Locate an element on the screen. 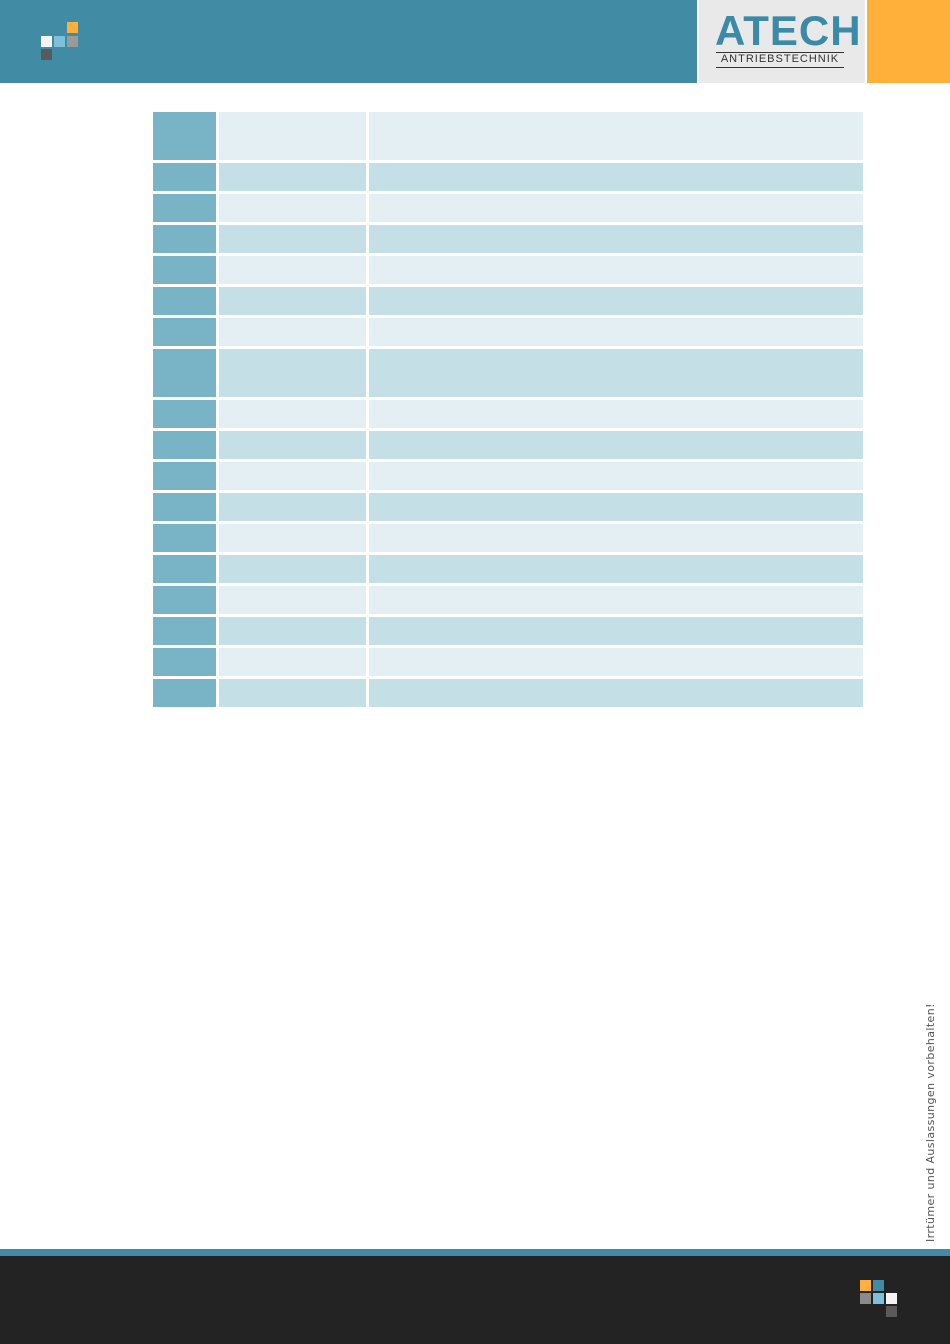 This screenshot has height=1344, width=950. brand-subtitle: ANTRIEBSTECHNIK is located at coordinates (780, 60).